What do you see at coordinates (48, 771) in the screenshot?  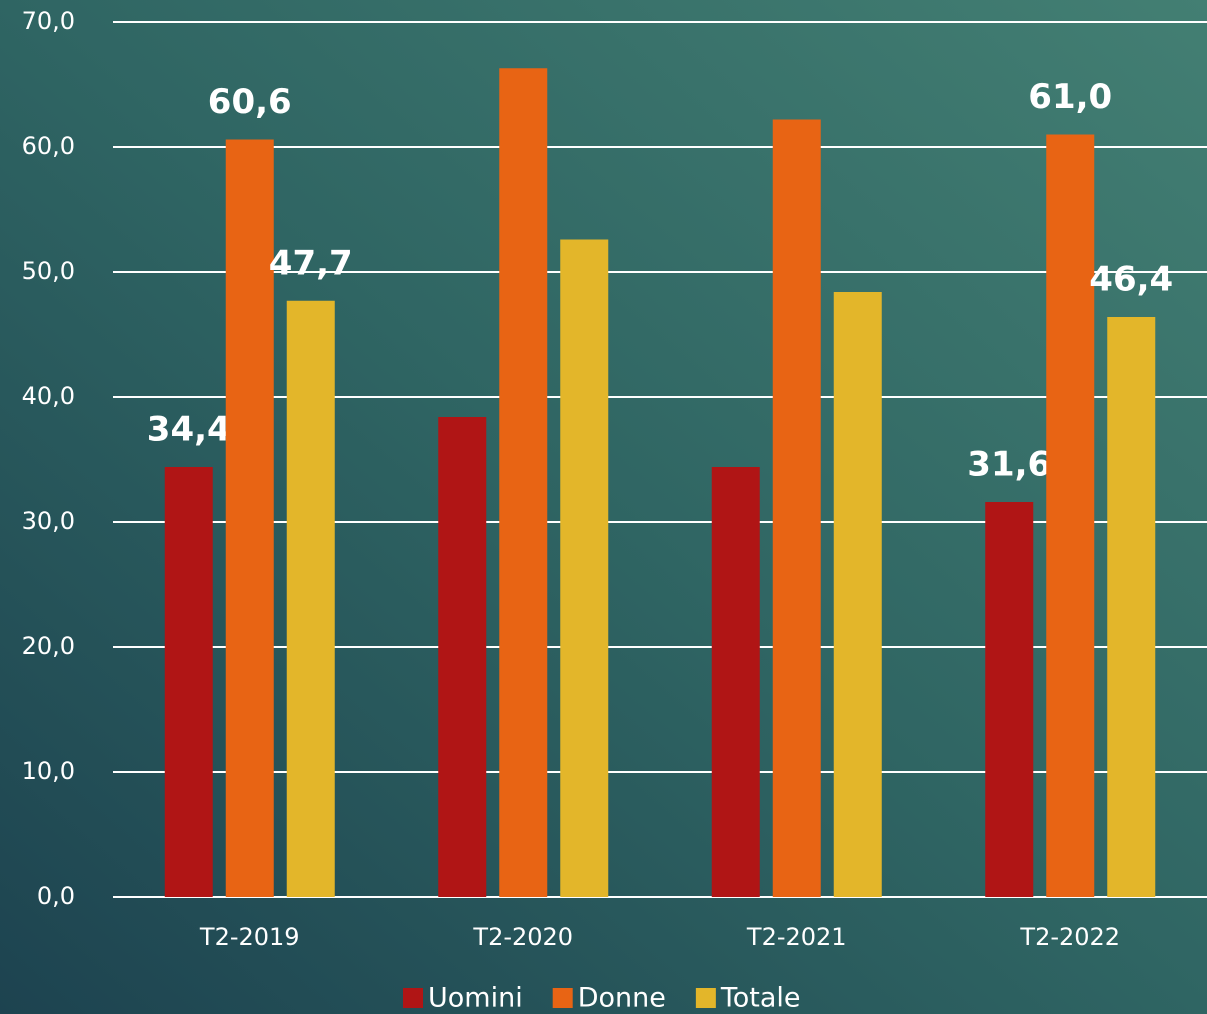 I see `y-tick-label: 10,0` at bounding box center [48, 771].